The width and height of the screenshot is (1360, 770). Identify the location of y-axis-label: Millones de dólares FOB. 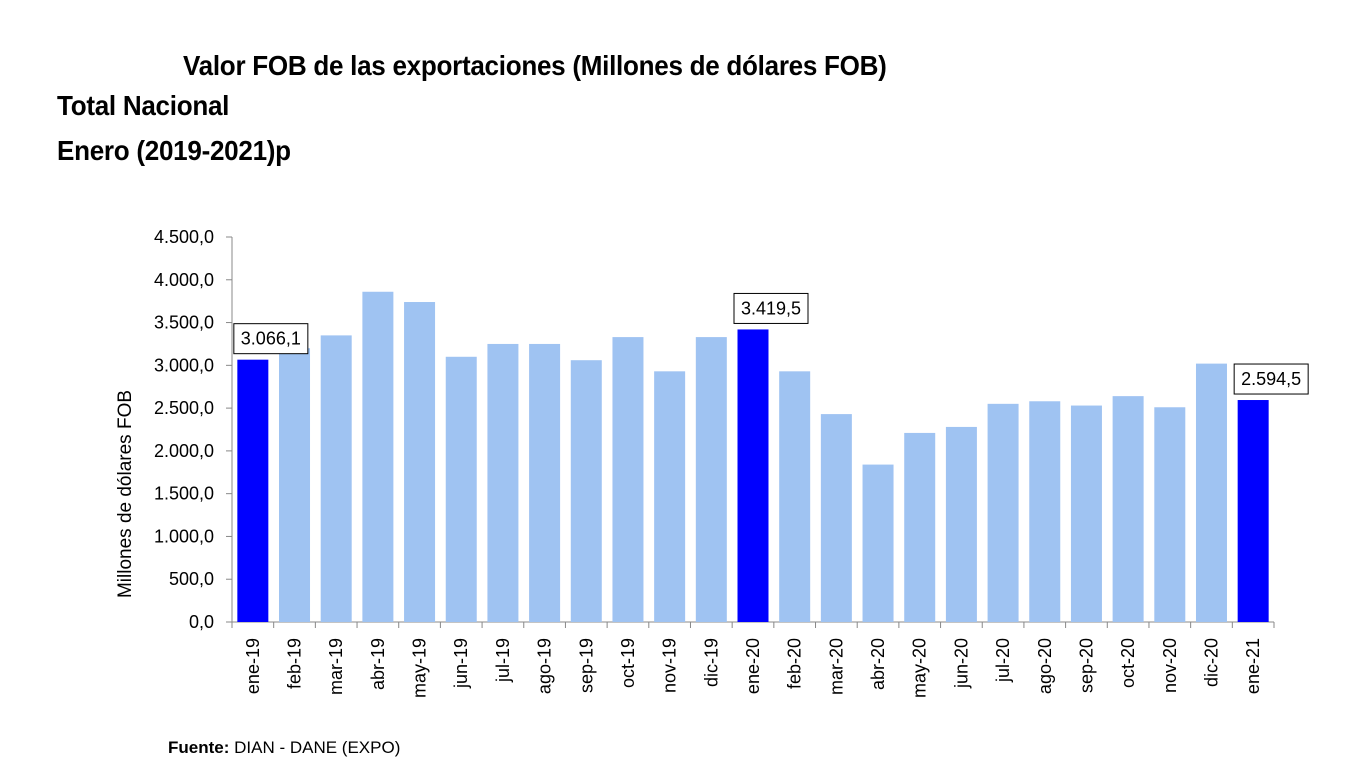
(125, 494).